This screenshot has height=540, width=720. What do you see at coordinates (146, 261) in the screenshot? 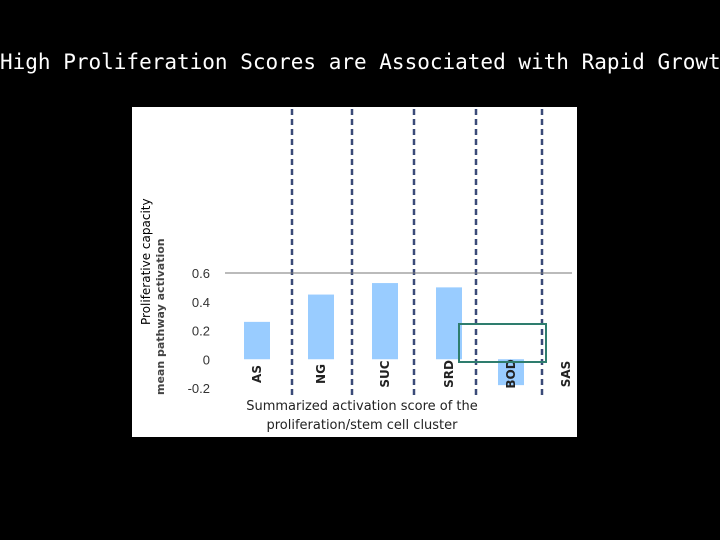
I see `y-axis-label: Proliferative capacity` at bounding box center [146, 261].